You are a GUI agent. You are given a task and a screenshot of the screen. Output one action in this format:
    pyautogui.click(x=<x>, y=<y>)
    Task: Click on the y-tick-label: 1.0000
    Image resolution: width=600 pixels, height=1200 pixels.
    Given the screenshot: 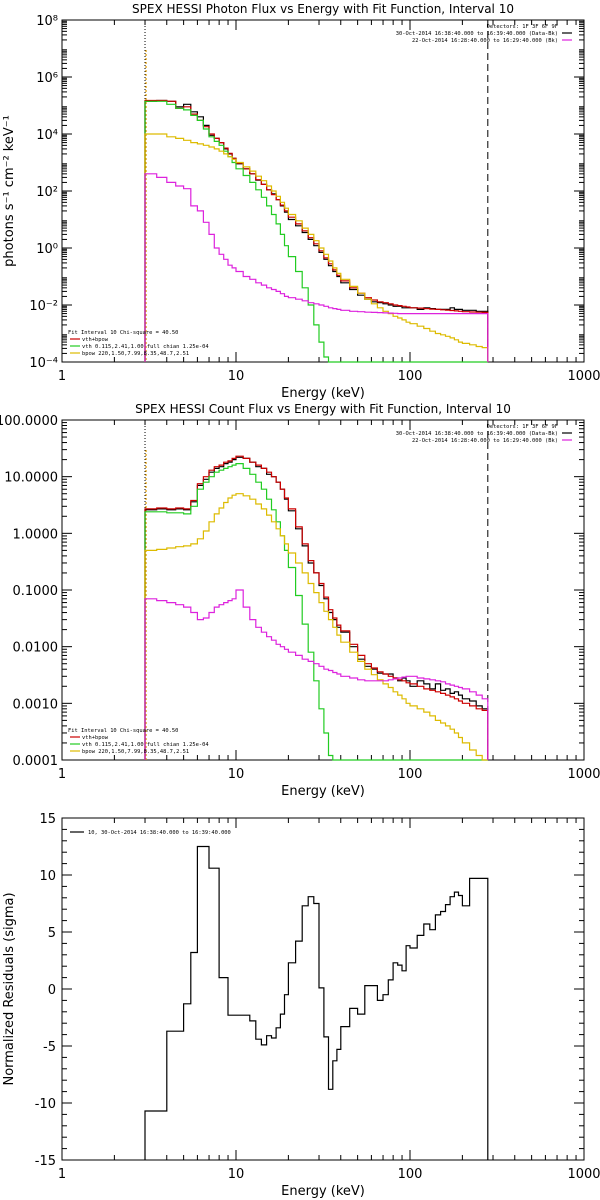 What is the action you would take?
    pyautogui.click(x=36, y=534)
    